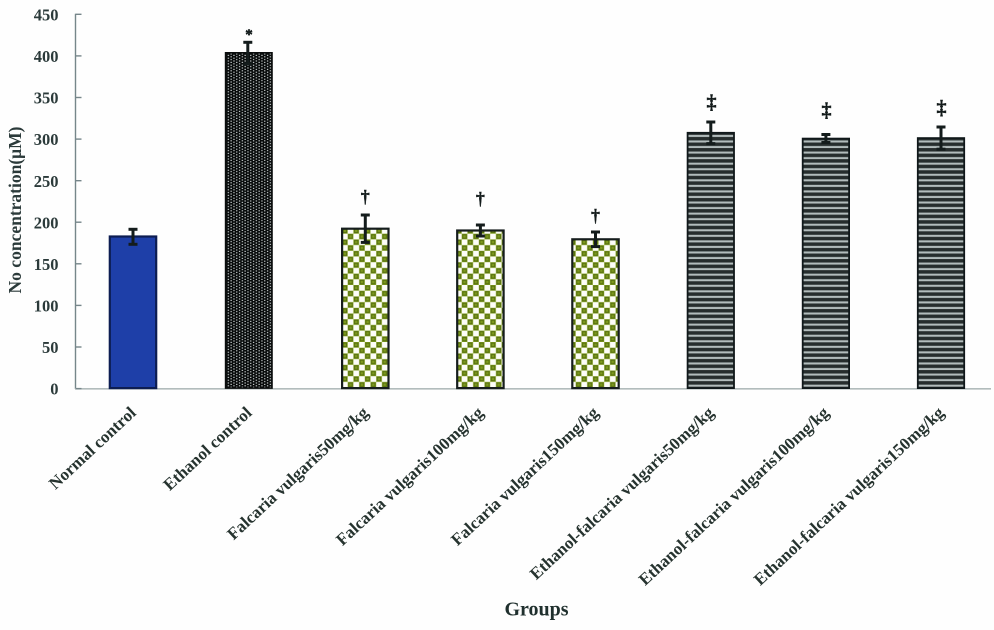 The image size is (994, 630). I want to click on svg-text:Ethanol-falcaria vulgaris50mg/: Ethanol-falcaria vulgaris50mg/kg, so click(622, 493).